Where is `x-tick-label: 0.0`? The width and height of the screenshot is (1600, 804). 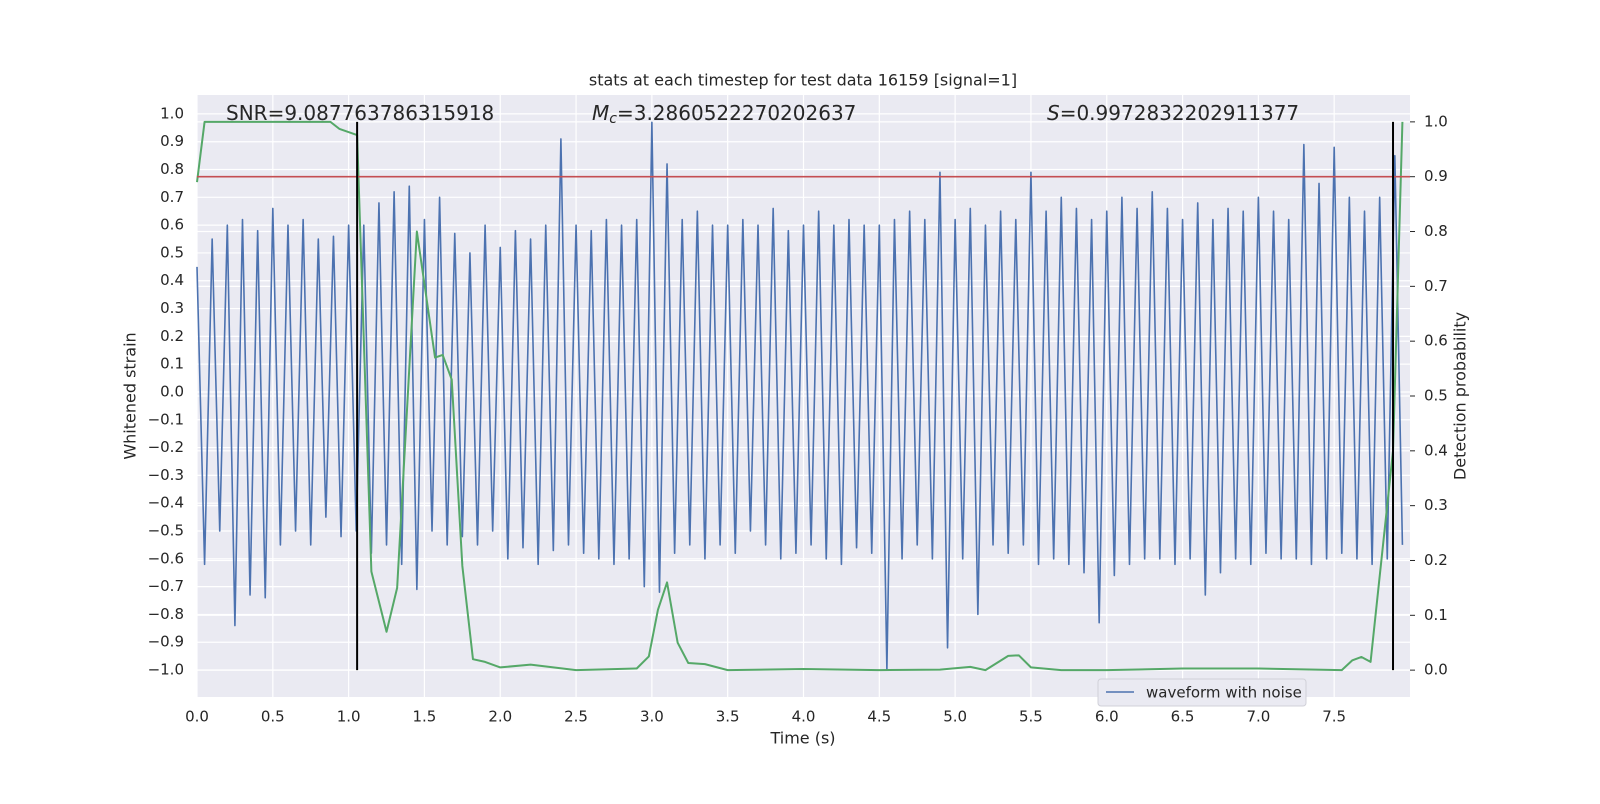 x-tick-label: 0.0 is located at coordinates (197, 717).